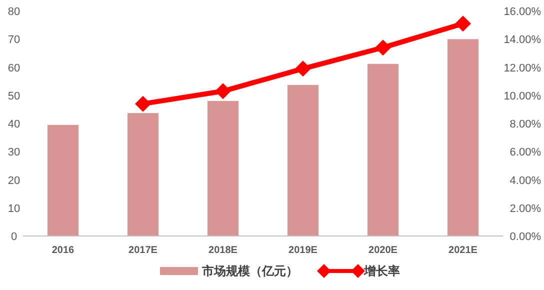  I want to click on legend-label: 市场规模（亿元）, so click(249, 271).